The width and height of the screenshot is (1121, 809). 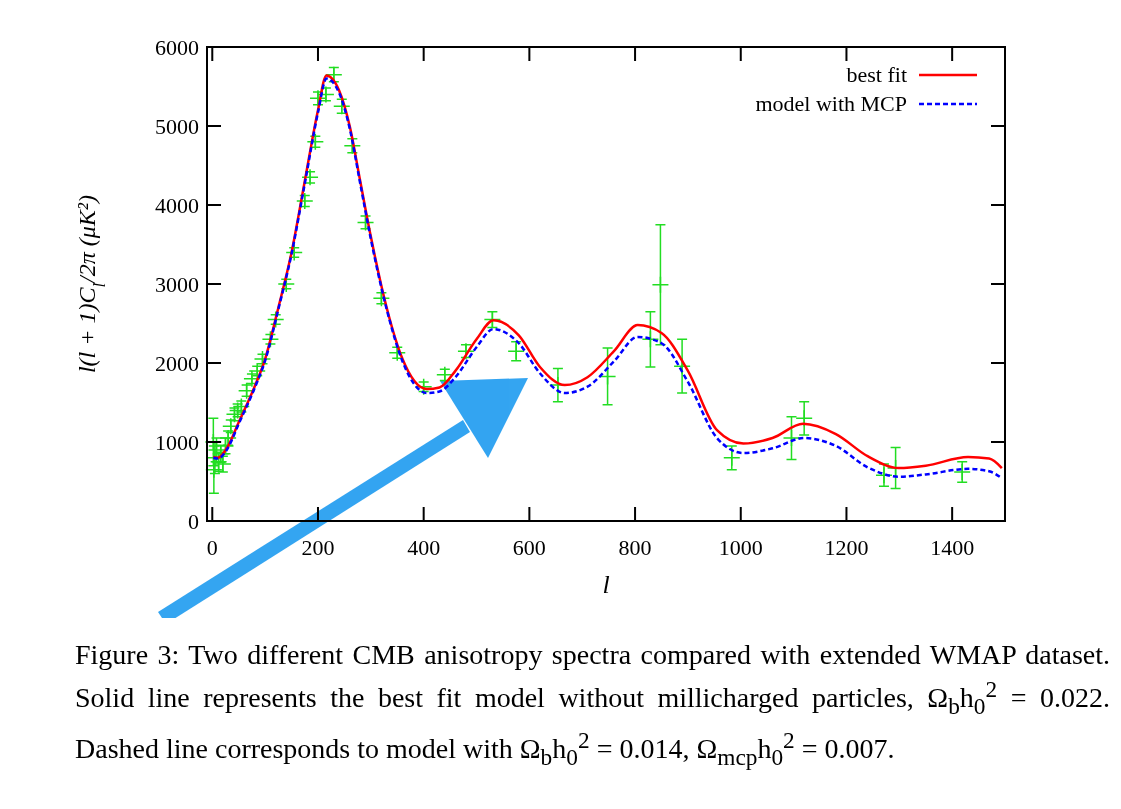 What do you see at coordinates (592, 704) in the screenshot?
I see `text: Figure 3: Two different CMB anisotropy spectra compared with extended WMAP dataset. Solid line represents the best fit model without millicharged particles, Ω$_{b}$h$_{0}$$^{2}$ = 0.022. Dashed line corresponds to model with Ω$_{b}$h$_{0}$$^{2}$ = 0.014, Ω$_{mcp}$h$_{0}$$^{2}$ = 0.007.` at bounding box center [592, 704].